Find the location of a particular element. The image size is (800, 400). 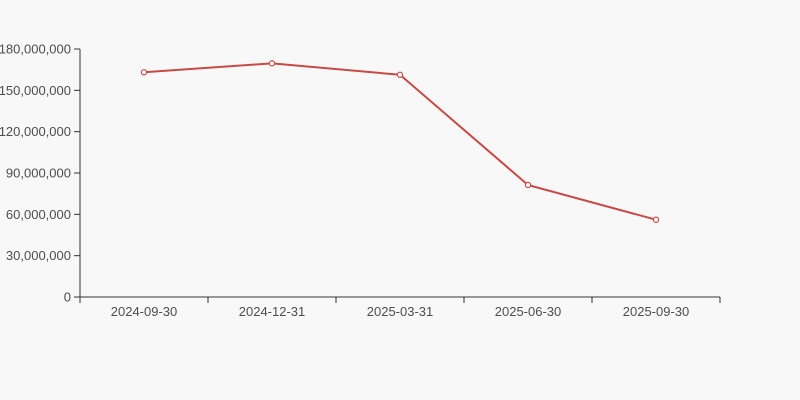

y-tick-label: 90,000,000 is located at coordinates (38, 173).